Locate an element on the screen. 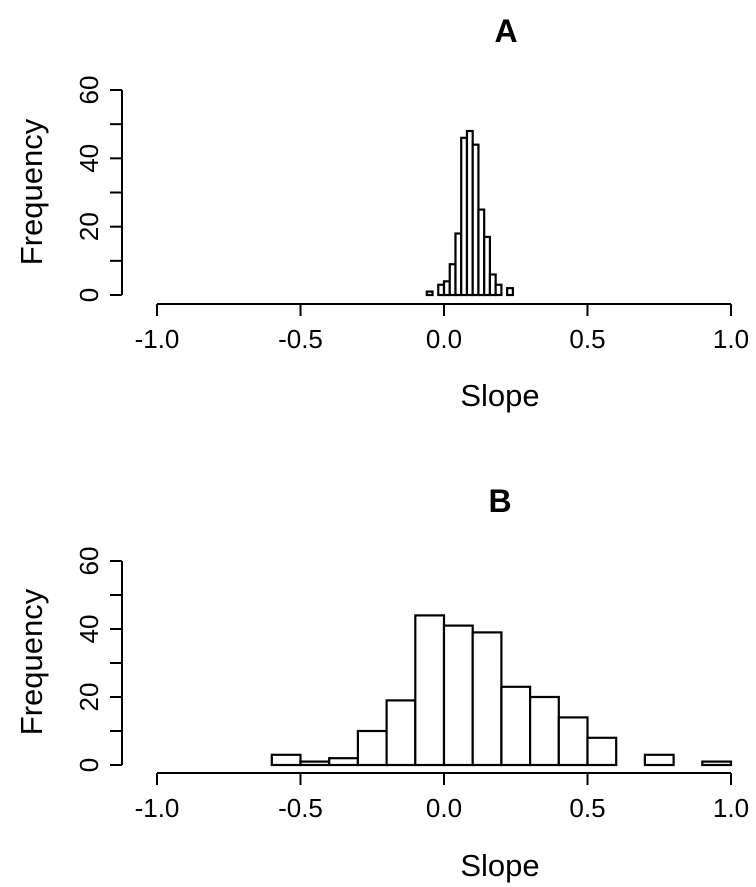  chart-title: A is located at coordinates (505, 31).